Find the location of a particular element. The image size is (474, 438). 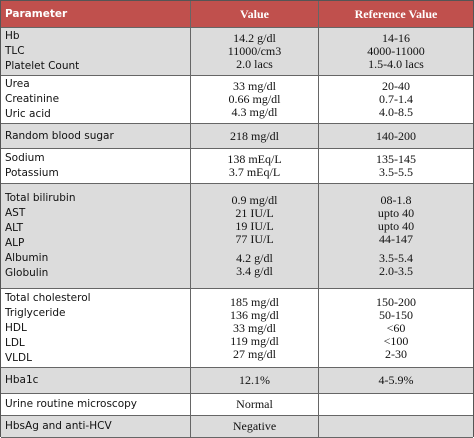

cell-text: Potassium is located at coordinates (32, 173).